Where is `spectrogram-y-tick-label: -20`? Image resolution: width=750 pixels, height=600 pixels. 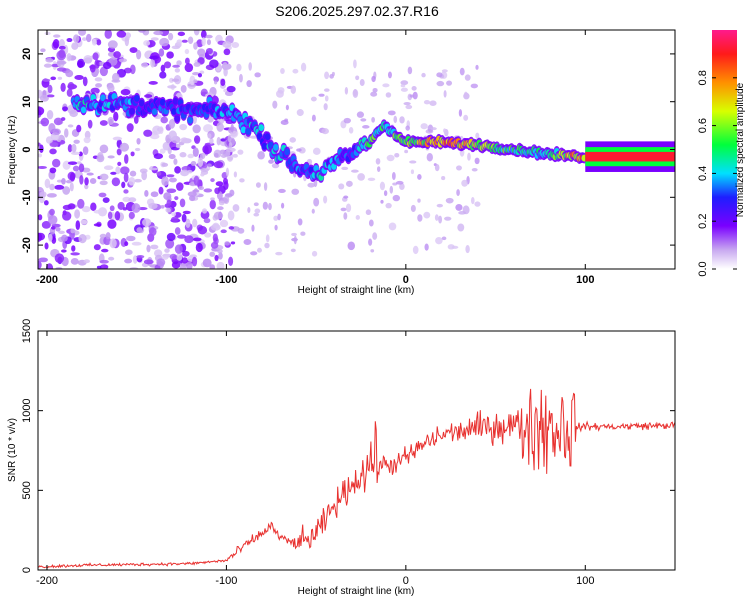
spectrogram-y-tick-label: -20 is located at coordinates (27, 245).